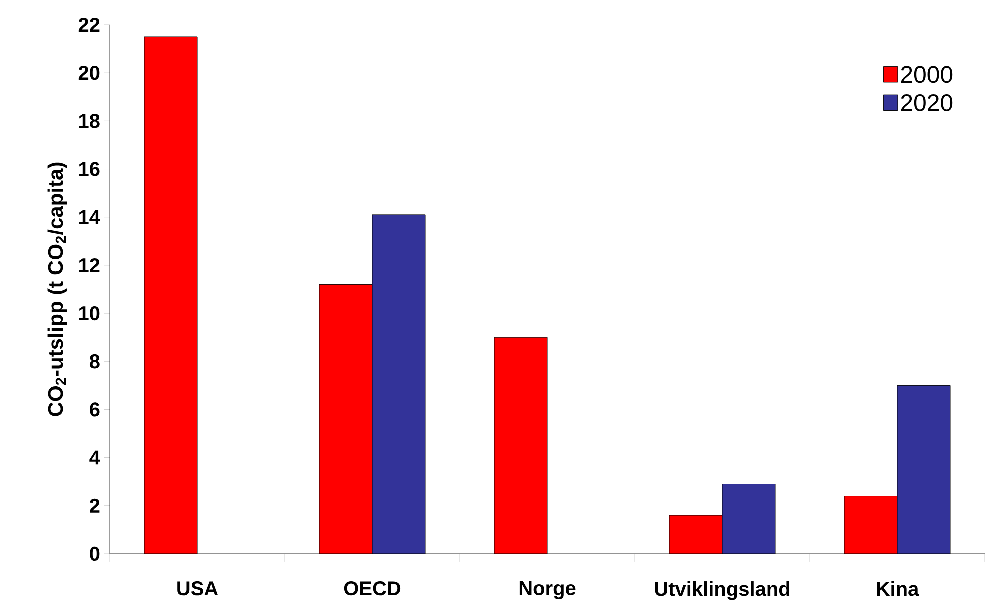 The height and width of the screenshot is (609, 995). What do you see at coordinates (95, 554) in the screenshot?
I see `y-tick-label: 0` at bounding box center [95, 554].